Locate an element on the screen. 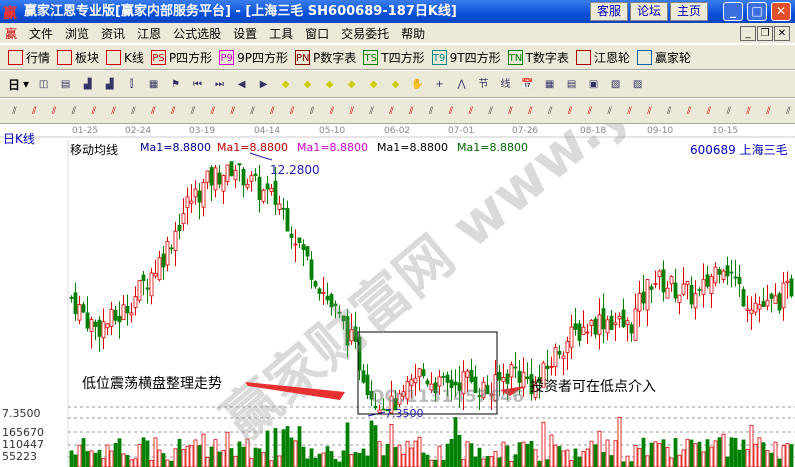 This screenshot has width=795, height=467. toolbar-tool-icon: ◫ is located at coordinates (43, 84).